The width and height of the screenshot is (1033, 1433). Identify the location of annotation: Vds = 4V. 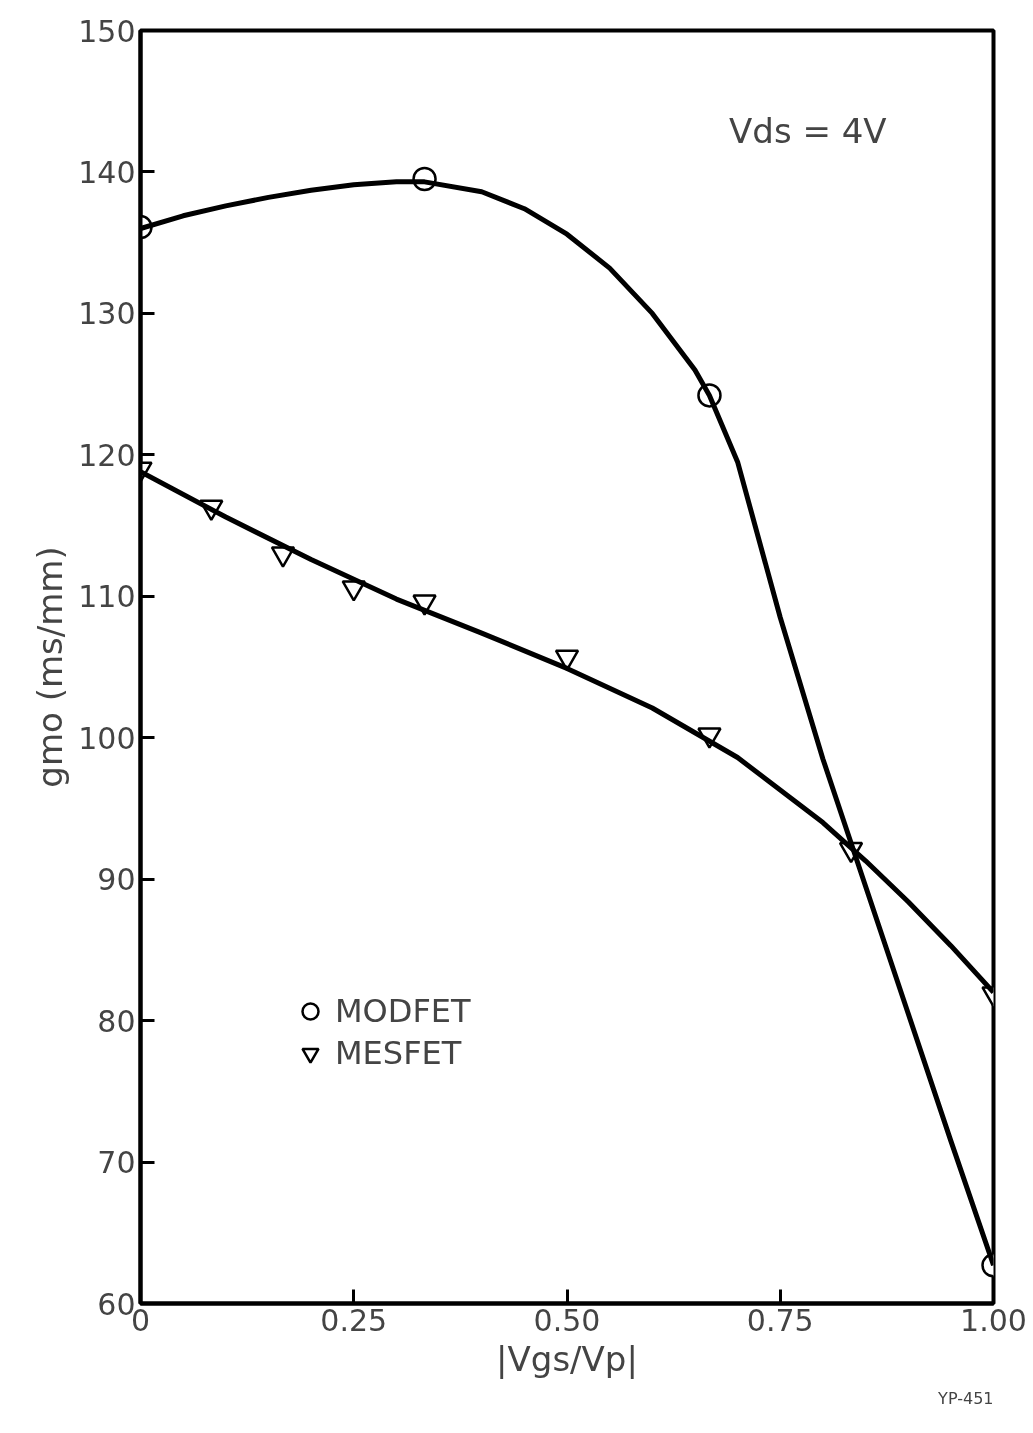
(808, 130).